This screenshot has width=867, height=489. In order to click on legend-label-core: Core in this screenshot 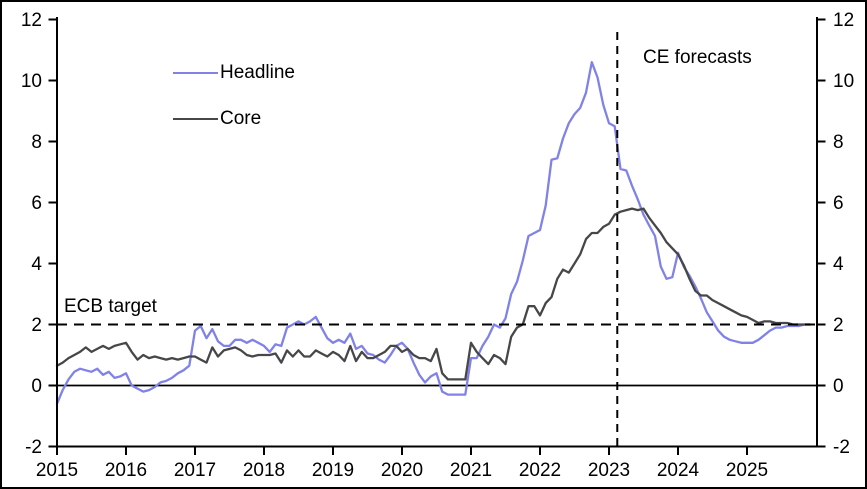, I will do `click(241, 118)`.